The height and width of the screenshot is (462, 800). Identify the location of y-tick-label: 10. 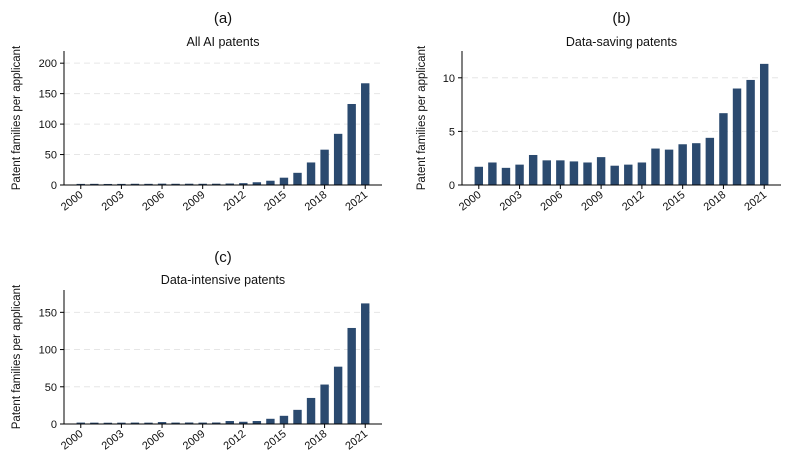
(449, 79).